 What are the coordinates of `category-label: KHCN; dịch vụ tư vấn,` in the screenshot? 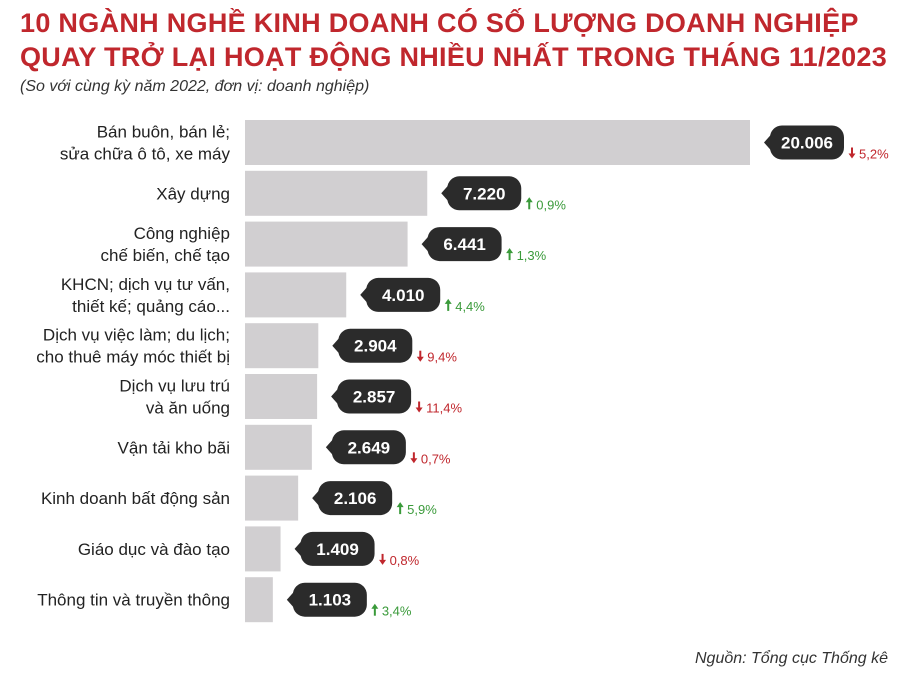 It's located at (145, 284).